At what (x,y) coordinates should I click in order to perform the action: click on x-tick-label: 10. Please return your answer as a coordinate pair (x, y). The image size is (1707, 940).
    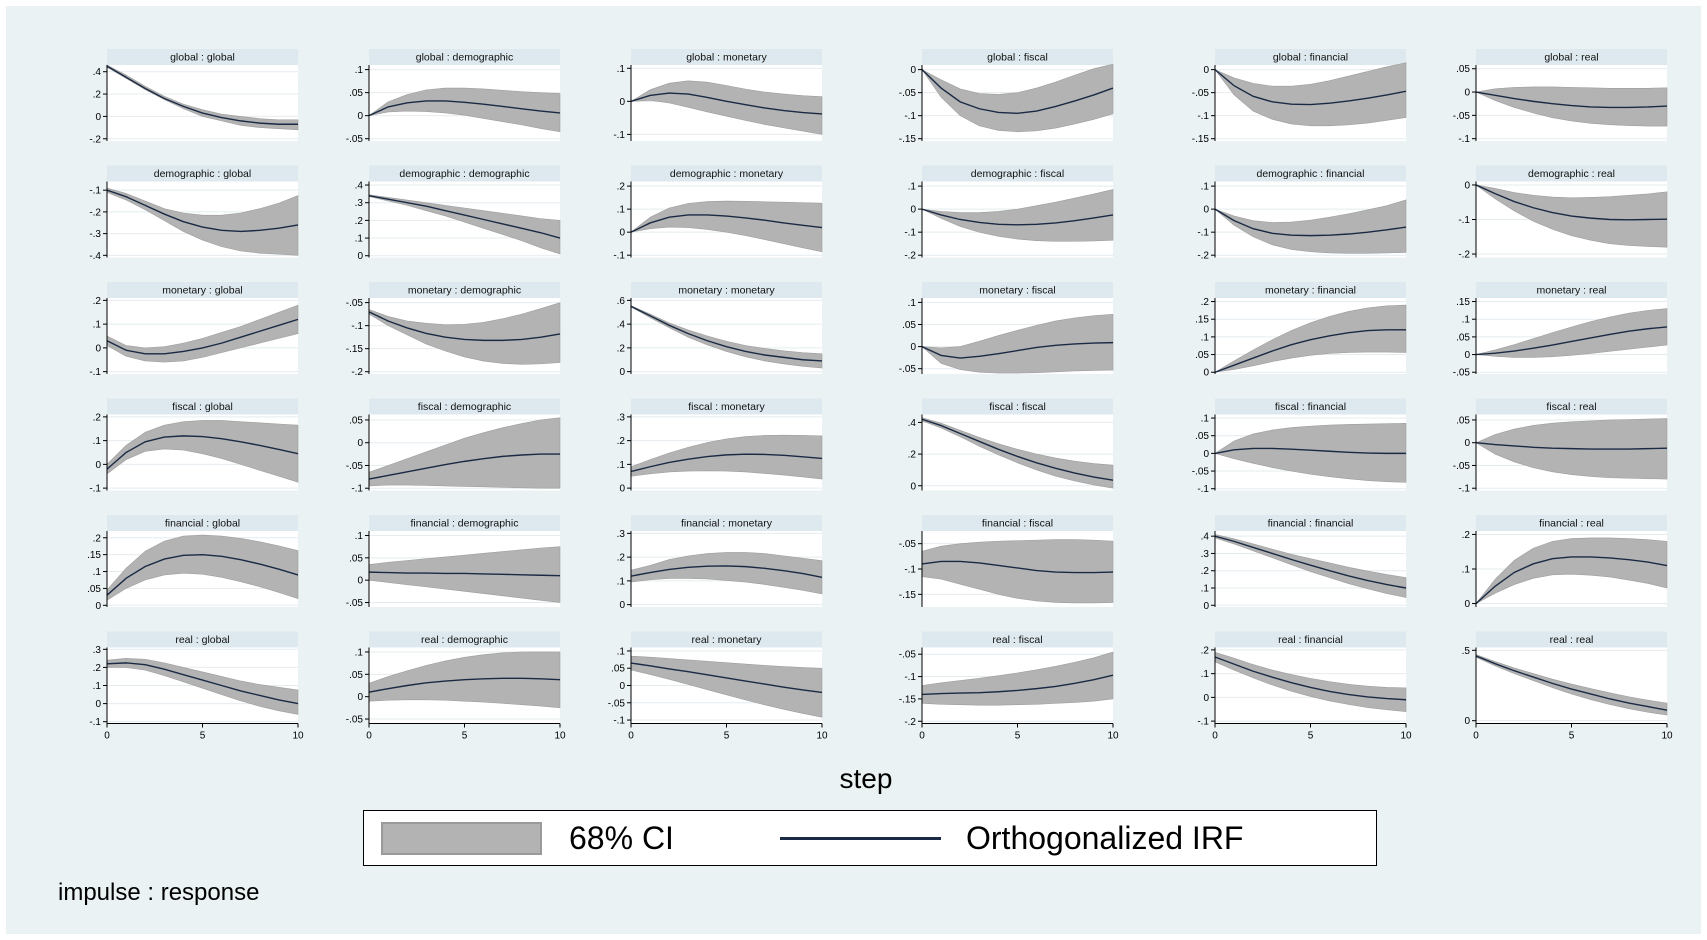
    Looking at the image, I should click on (560, 736).